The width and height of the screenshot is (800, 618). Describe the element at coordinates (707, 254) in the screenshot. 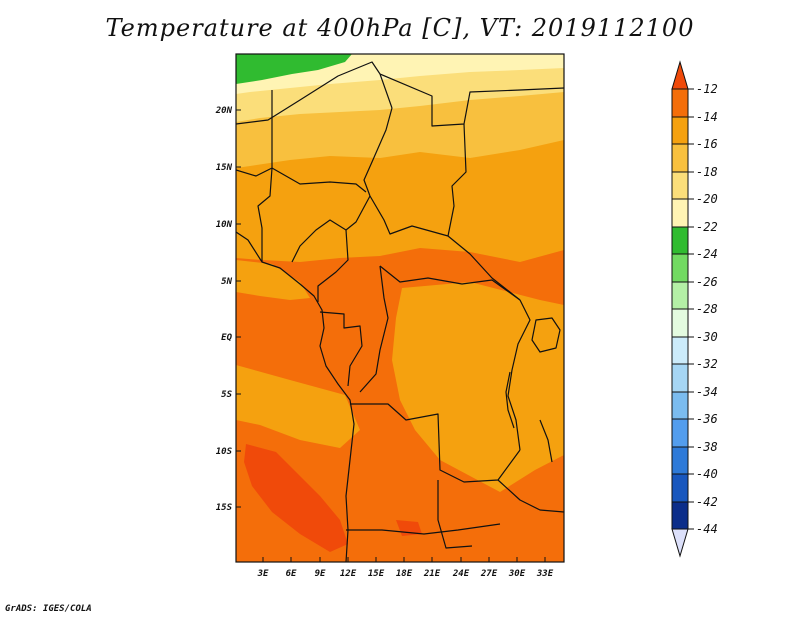

I see `colorbar-label: -24` at that location.